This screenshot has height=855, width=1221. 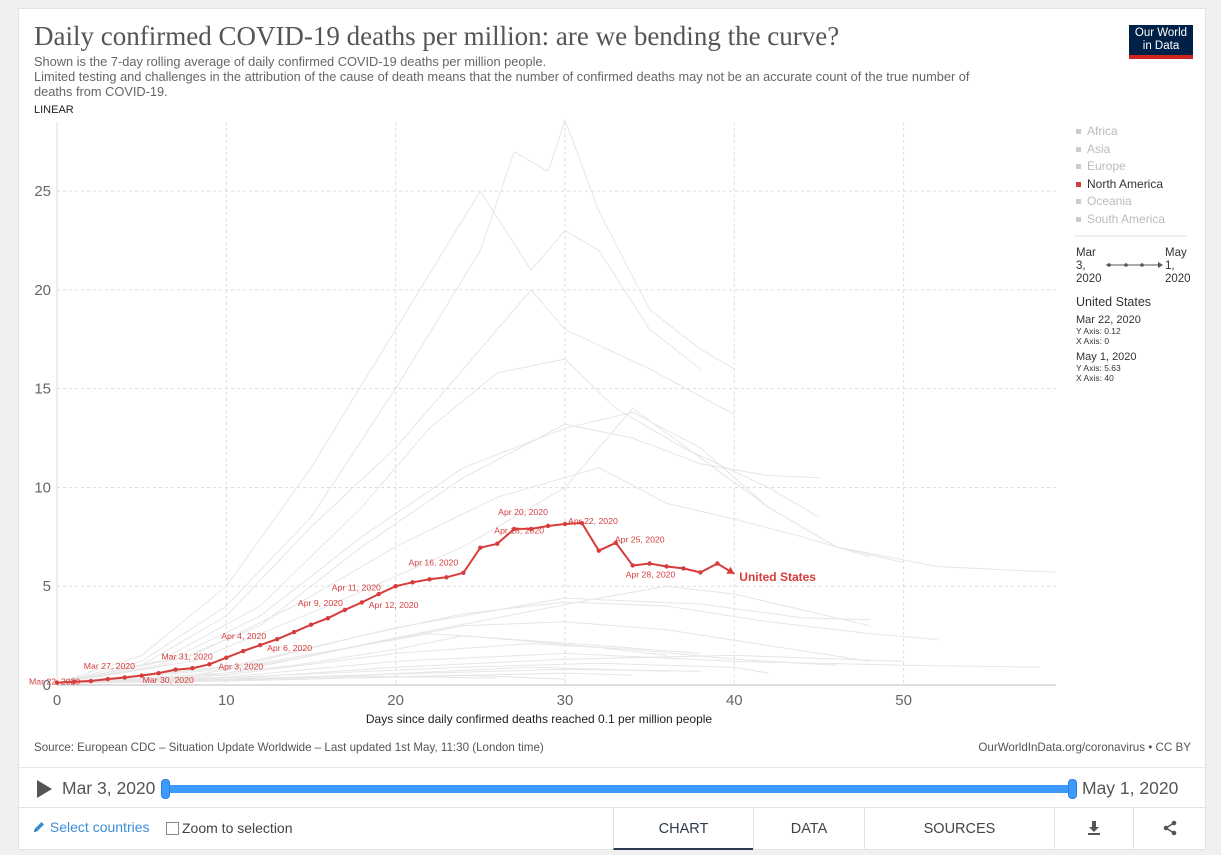 I want to click on timeline-start-label: Mar 3, 2020, so click(x=109, y=788).